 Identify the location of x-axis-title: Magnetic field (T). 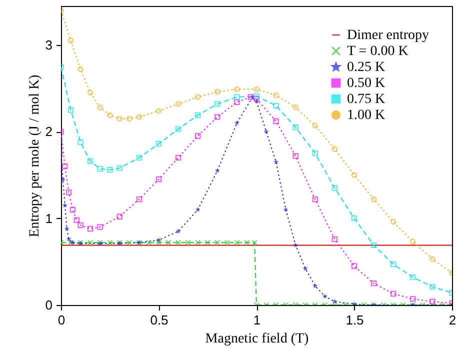
(257, 339).